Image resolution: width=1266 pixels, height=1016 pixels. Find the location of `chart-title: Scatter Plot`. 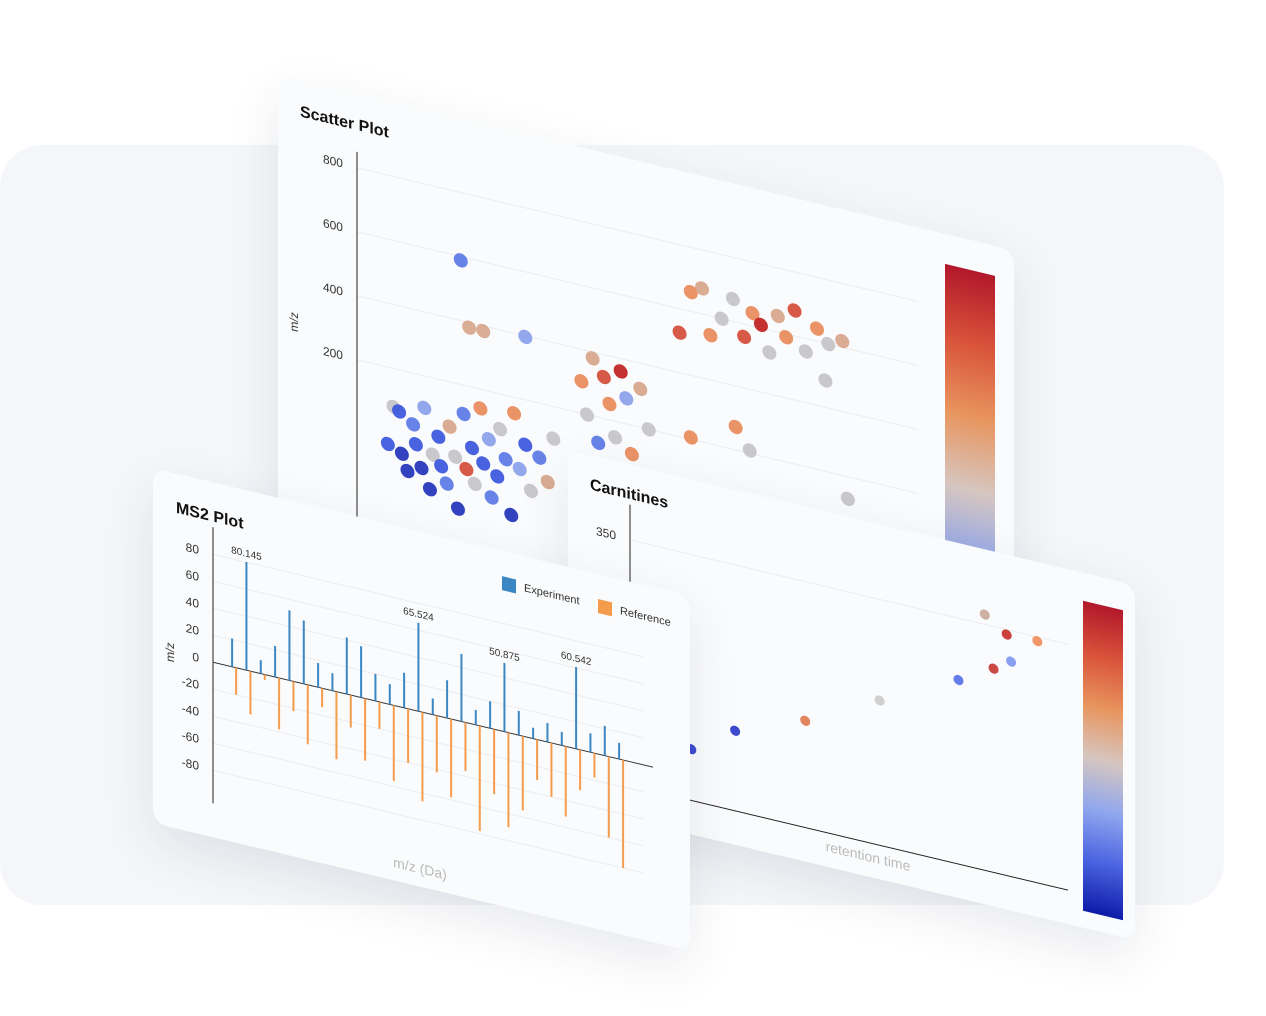

chart-title: Scatter Plot is located at coordinates (344, 122).